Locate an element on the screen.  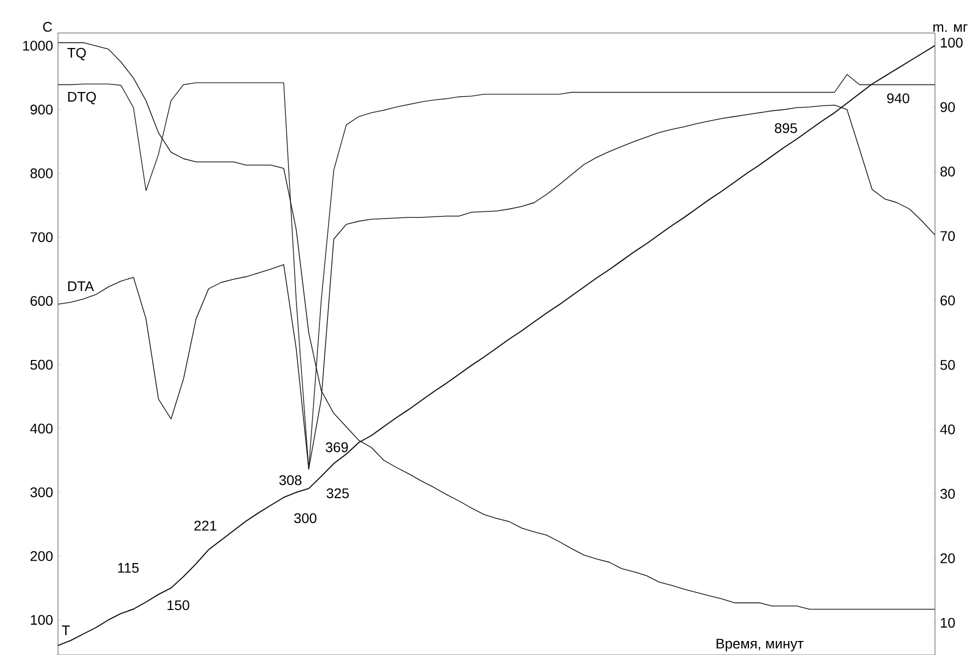
y-tick-label: 600 is located at coordinates (41, 301).